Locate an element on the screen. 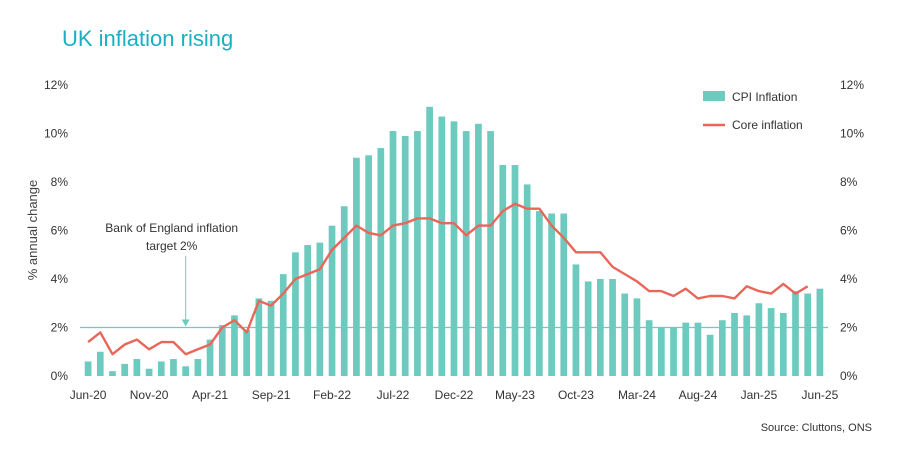 Image resolution: width=900 pixels, height=451 pixels. x-tick-label: Nov-20 is located at coordinates (149, 395).